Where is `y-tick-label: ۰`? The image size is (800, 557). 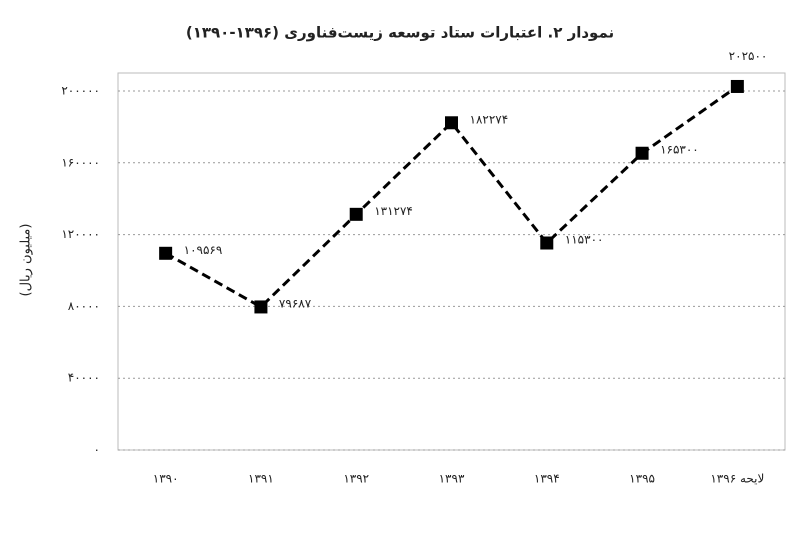
y-tick-label: ۰ is located at coordinates (97, 450).